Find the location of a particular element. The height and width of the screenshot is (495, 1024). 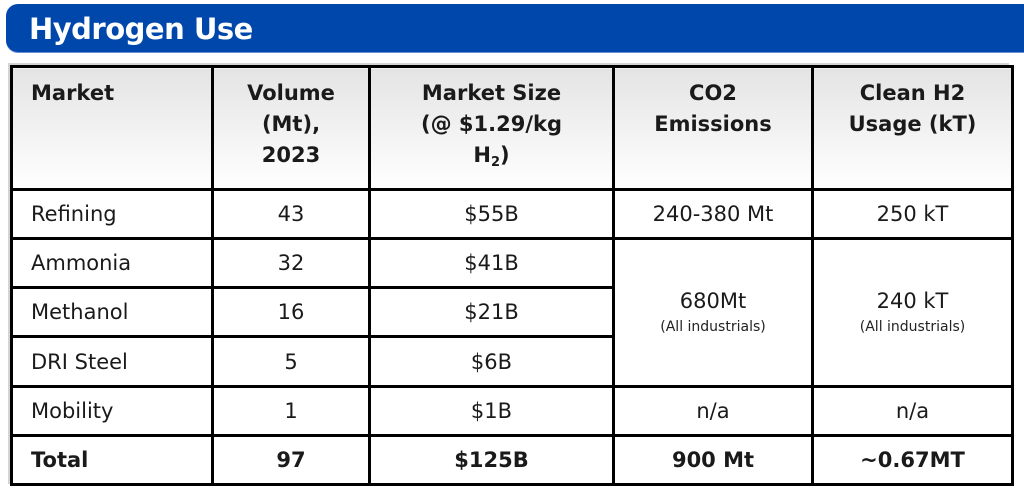

table-row-dri-steel: DRI Steel 5 $6B is located at coordinates (511, 361).